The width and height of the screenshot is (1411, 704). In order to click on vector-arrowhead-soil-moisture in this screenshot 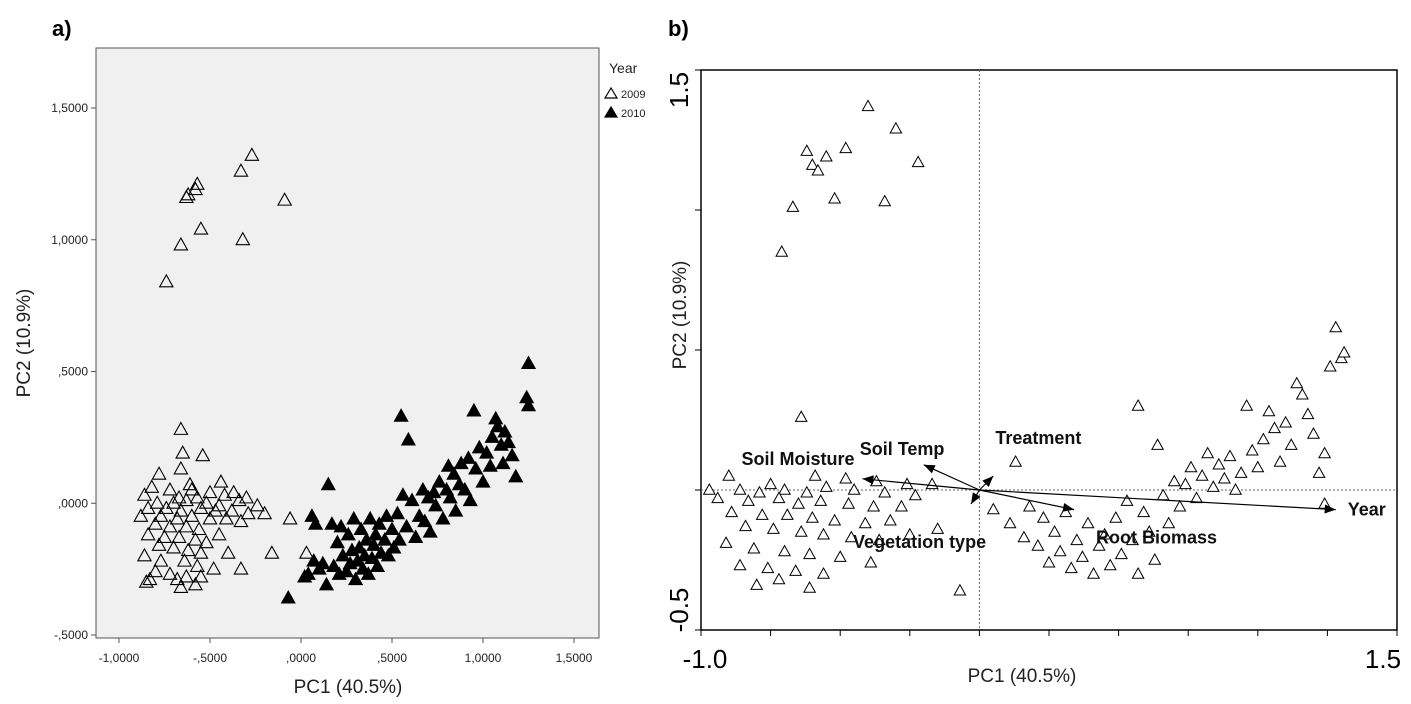, I will do `click(868, 480)`.